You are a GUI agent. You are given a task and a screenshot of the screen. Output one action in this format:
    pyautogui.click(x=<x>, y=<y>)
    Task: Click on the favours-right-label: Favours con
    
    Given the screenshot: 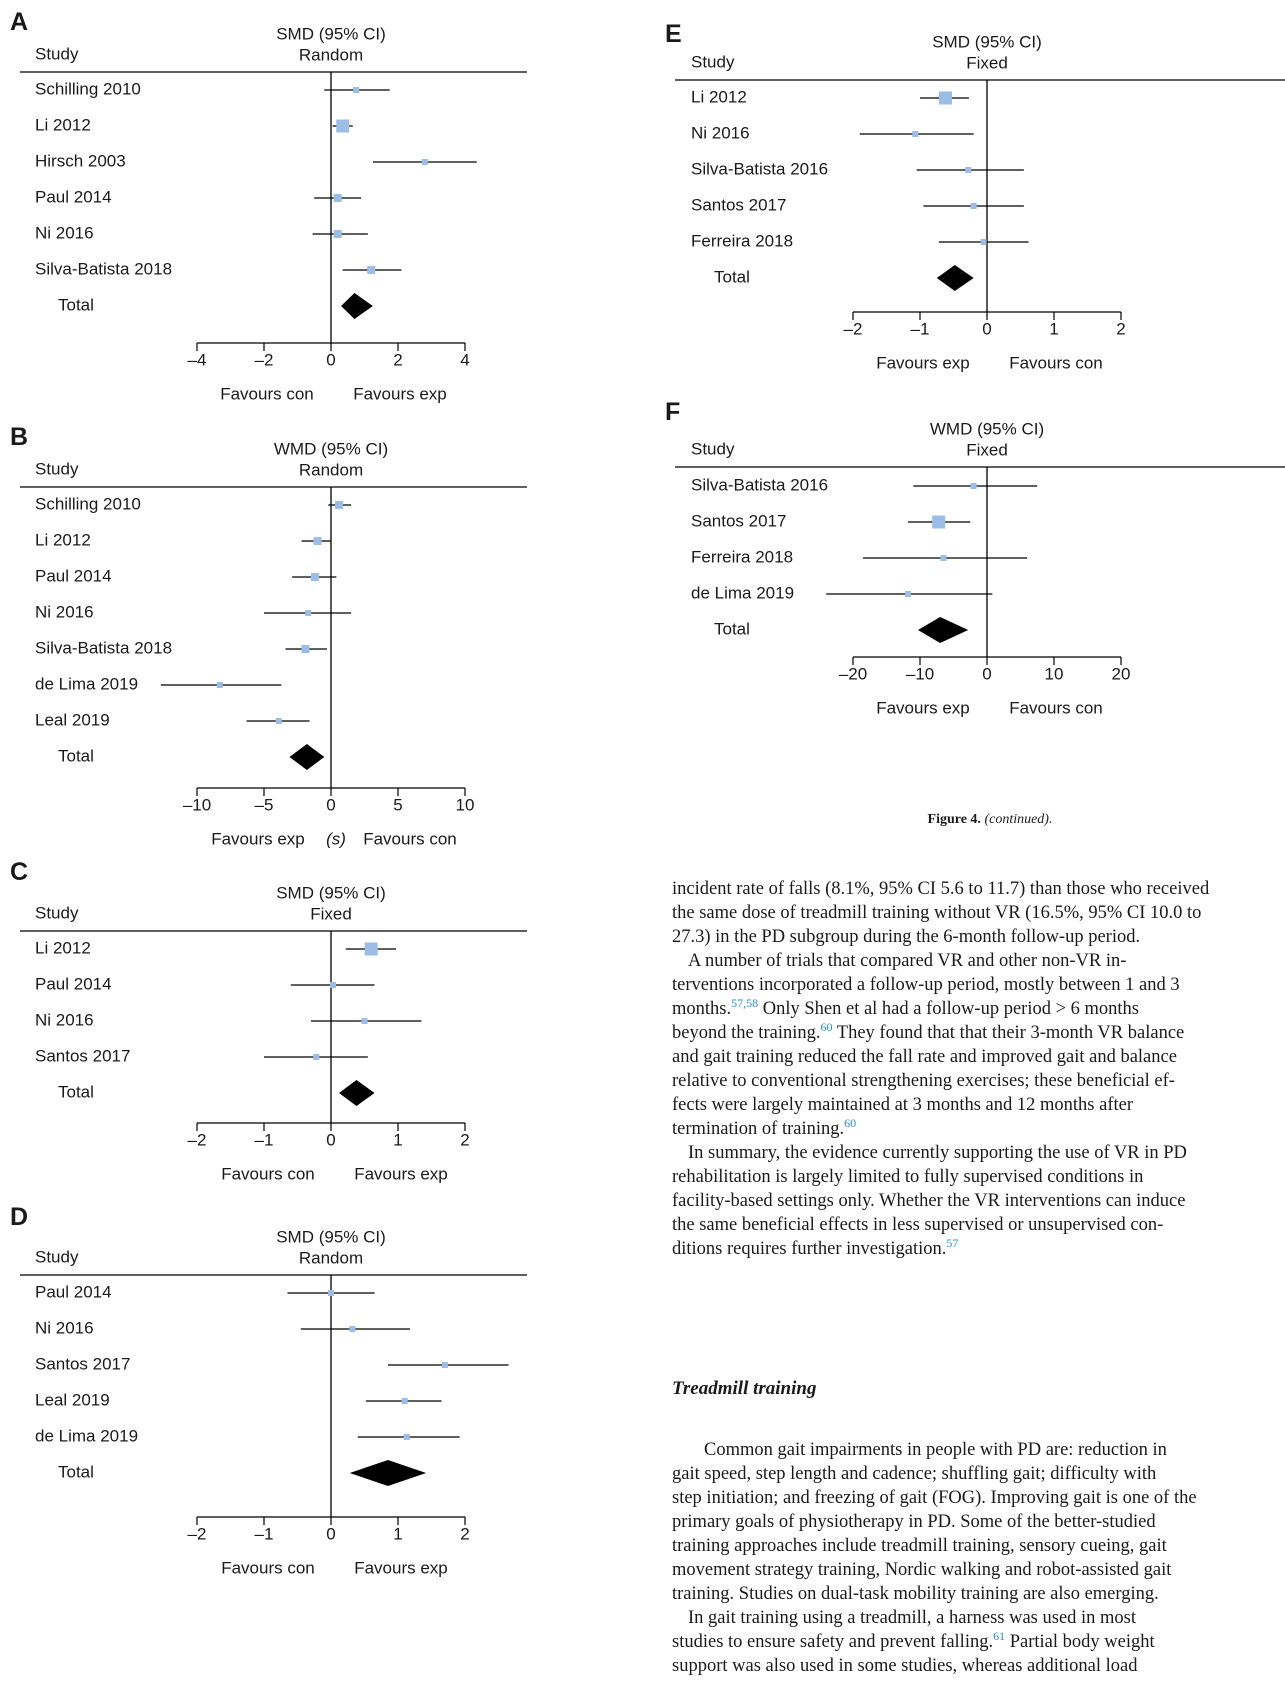 What is the action you would take?
    pyautogui.click(x=410, y=838)
    